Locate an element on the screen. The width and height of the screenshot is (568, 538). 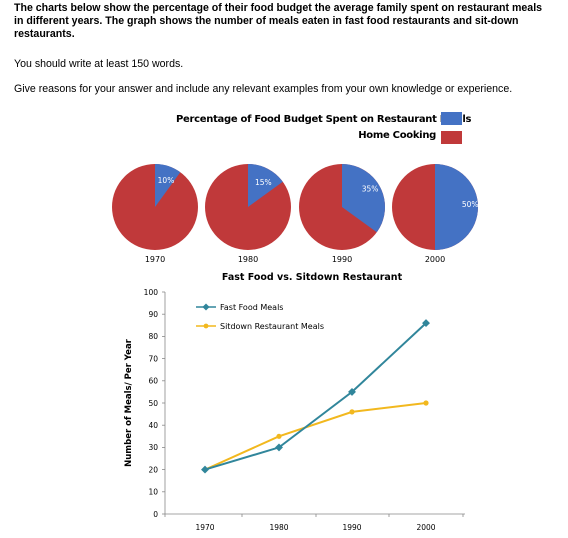
y-tick-label-40: 40 is located at coordinates (153, 425).